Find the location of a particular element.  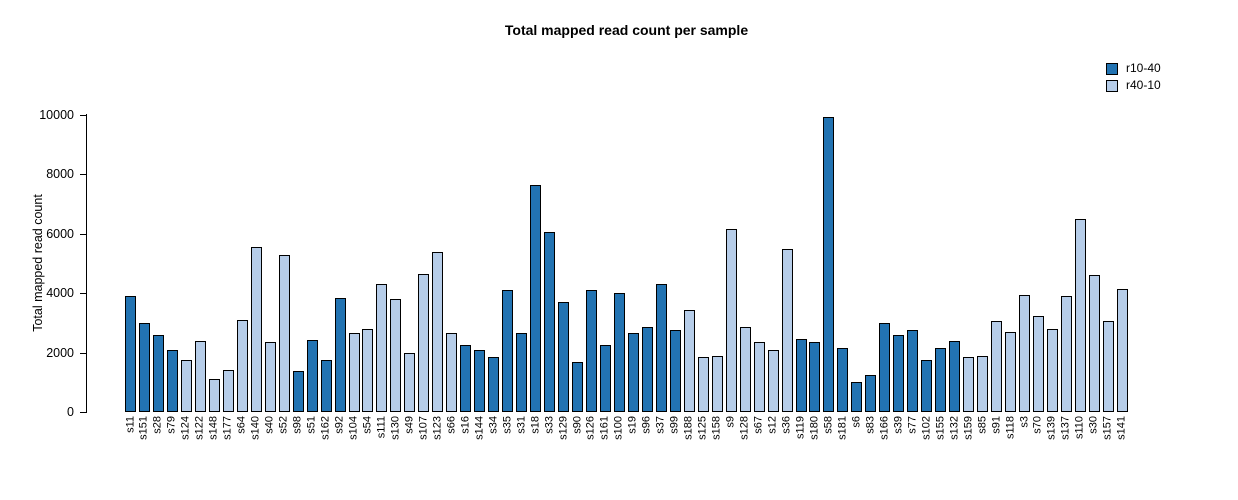

x-tick-label: s36 is located at coordinates (786, 425).